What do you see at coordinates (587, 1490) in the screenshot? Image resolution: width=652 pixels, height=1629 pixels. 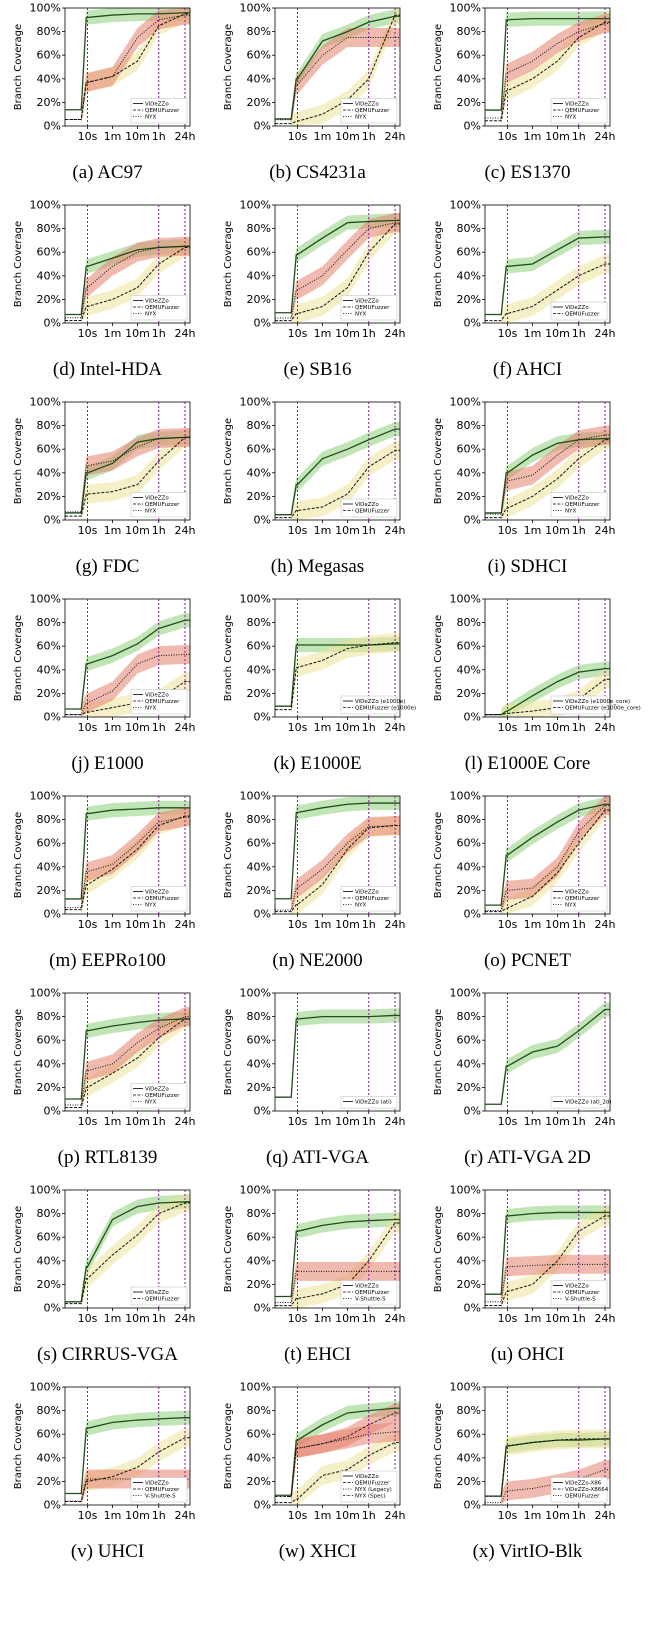 I see `legend-label: ViDeZZo-X8664` at bounding box center [587, 1490].